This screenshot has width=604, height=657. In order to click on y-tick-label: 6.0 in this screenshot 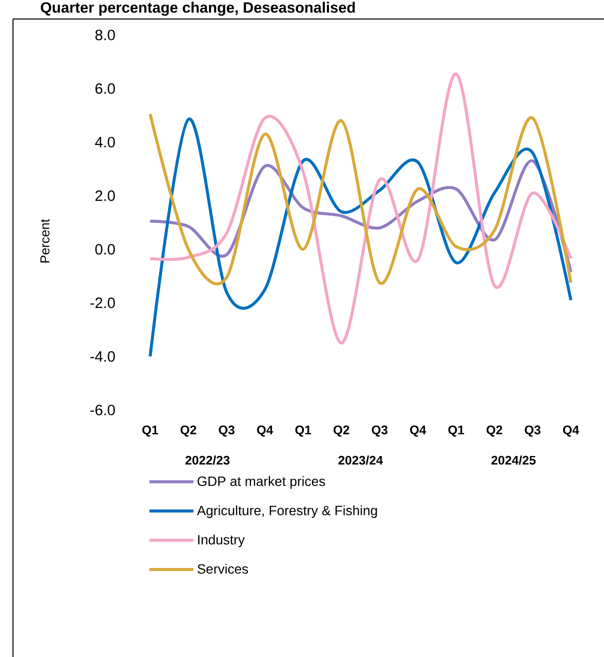, I will do `click(105, 88)`.